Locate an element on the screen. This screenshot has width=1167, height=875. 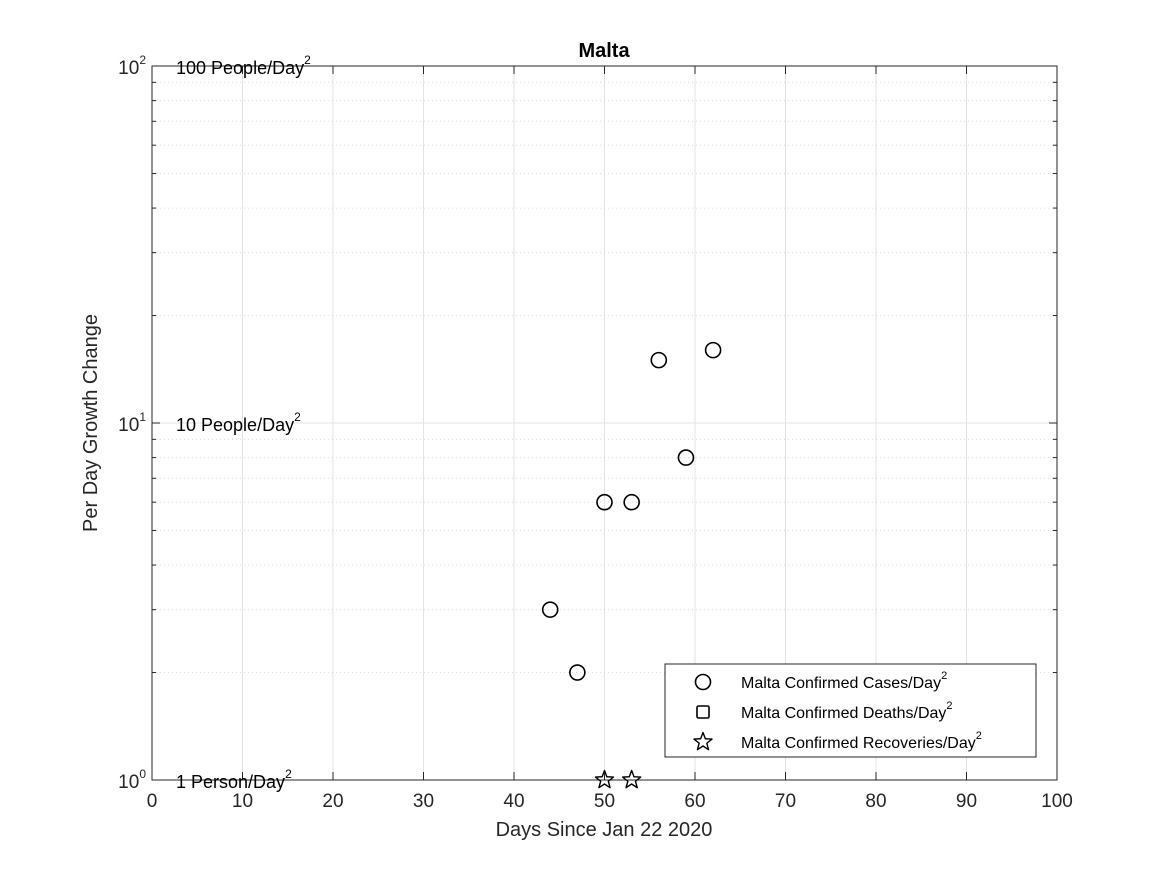
x-tick-label: 10 is located at coordinates (242, 801).